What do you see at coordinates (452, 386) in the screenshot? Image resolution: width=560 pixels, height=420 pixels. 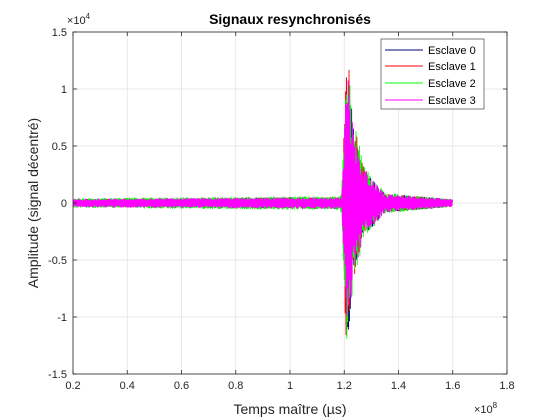 I see `x-tick-label: 1.6` at bounding box center [452, 386].